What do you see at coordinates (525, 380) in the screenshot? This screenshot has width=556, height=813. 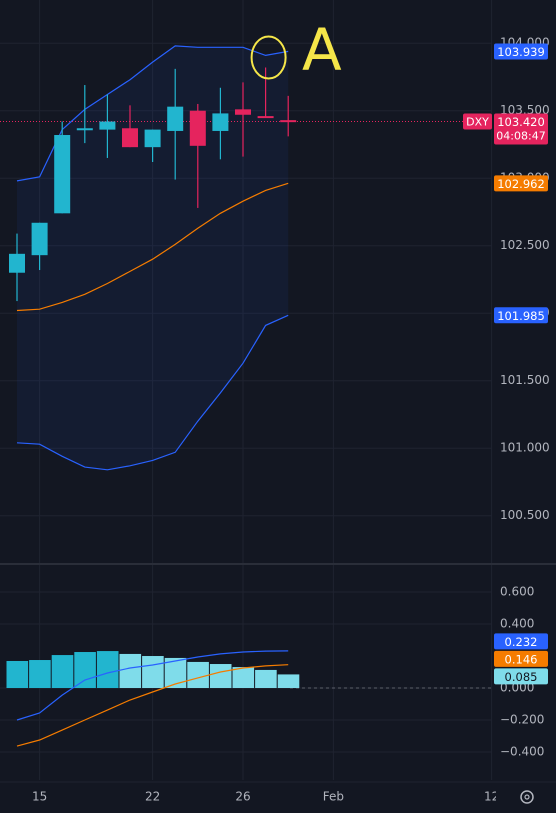 I see `y-tick-label: 101.500` at bounding box center [525, 380].